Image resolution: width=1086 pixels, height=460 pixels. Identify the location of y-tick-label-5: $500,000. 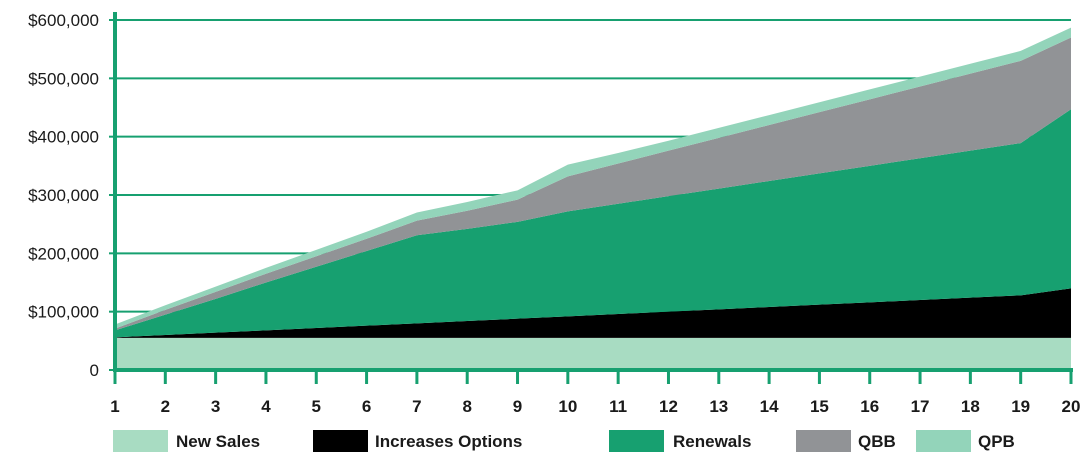
(63, 78).